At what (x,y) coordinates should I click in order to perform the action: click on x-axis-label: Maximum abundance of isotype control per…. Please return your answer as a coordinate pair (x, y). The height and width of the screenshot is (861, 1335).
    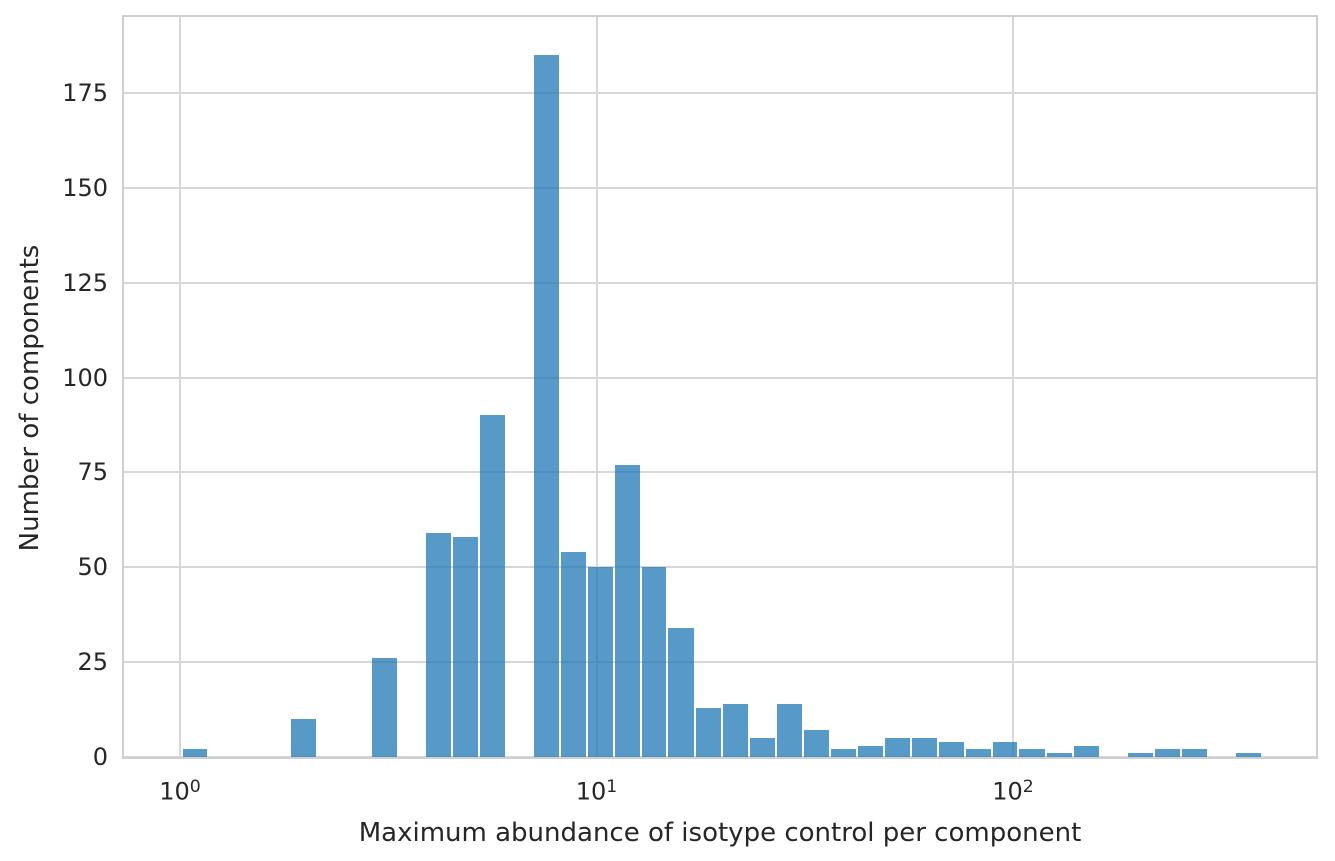
    Looking at the image, I should click on (720, 833).